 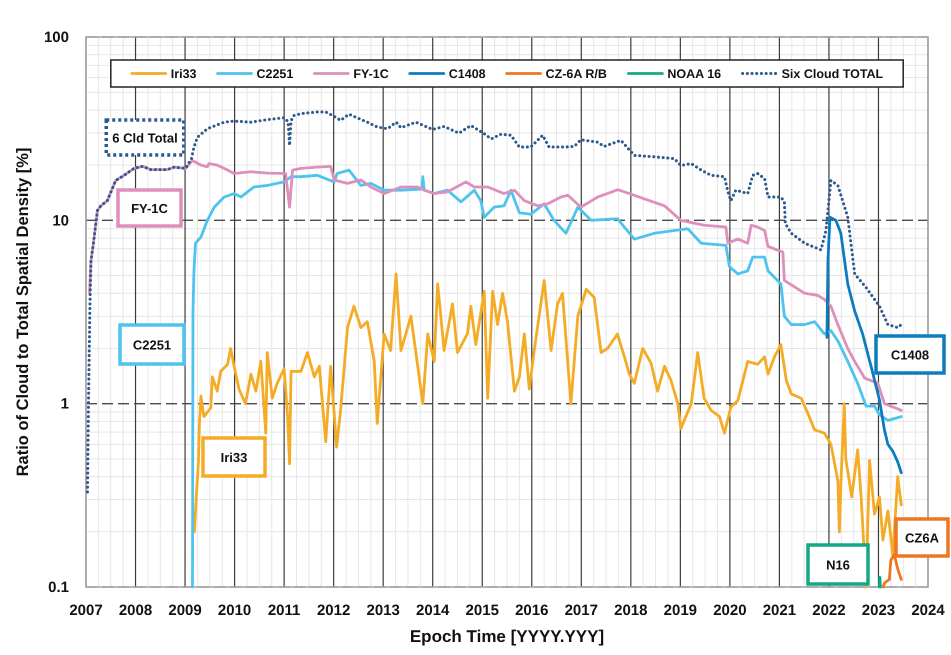 What do you see at coordinates (531, 610) in the screenshot?
I see `x-tick-label: 2016` at bounding box center [531, 610].